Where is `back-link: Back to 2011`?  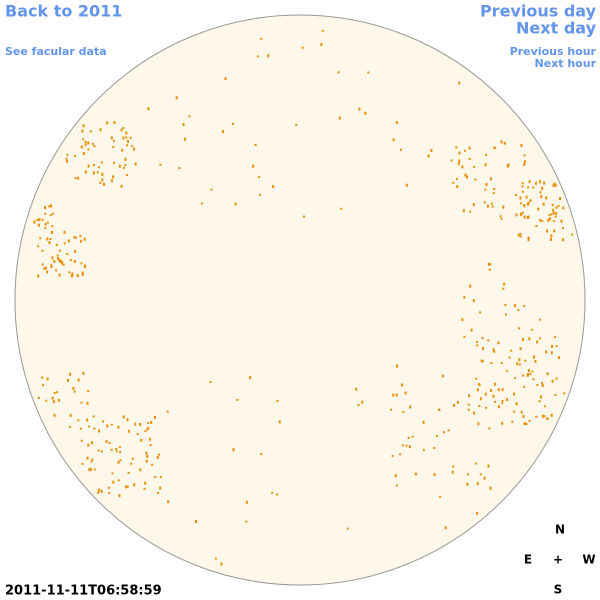 back-link: Back to 2011 is located at coordinates (63, 11).